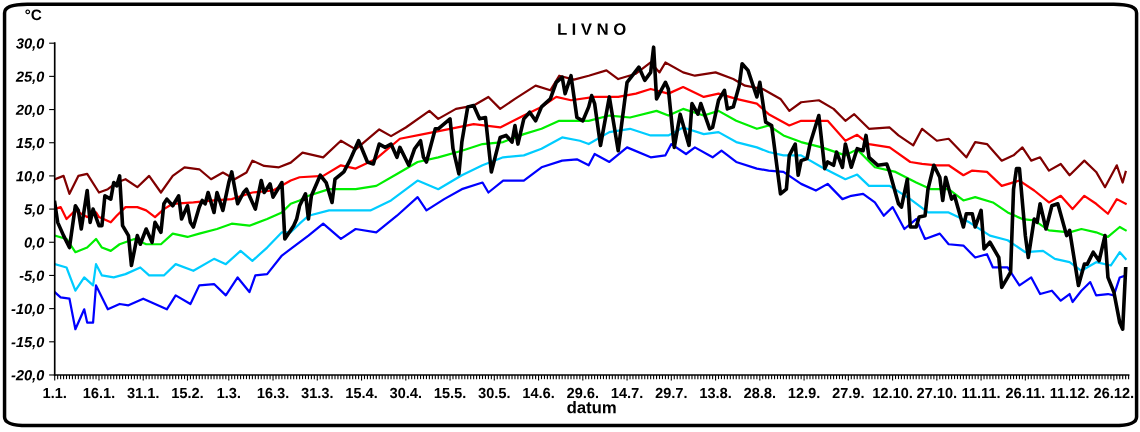 This screenshot has width=1140, height=432. I want to click on y-tick-label: 20,0, so click(30, 111).